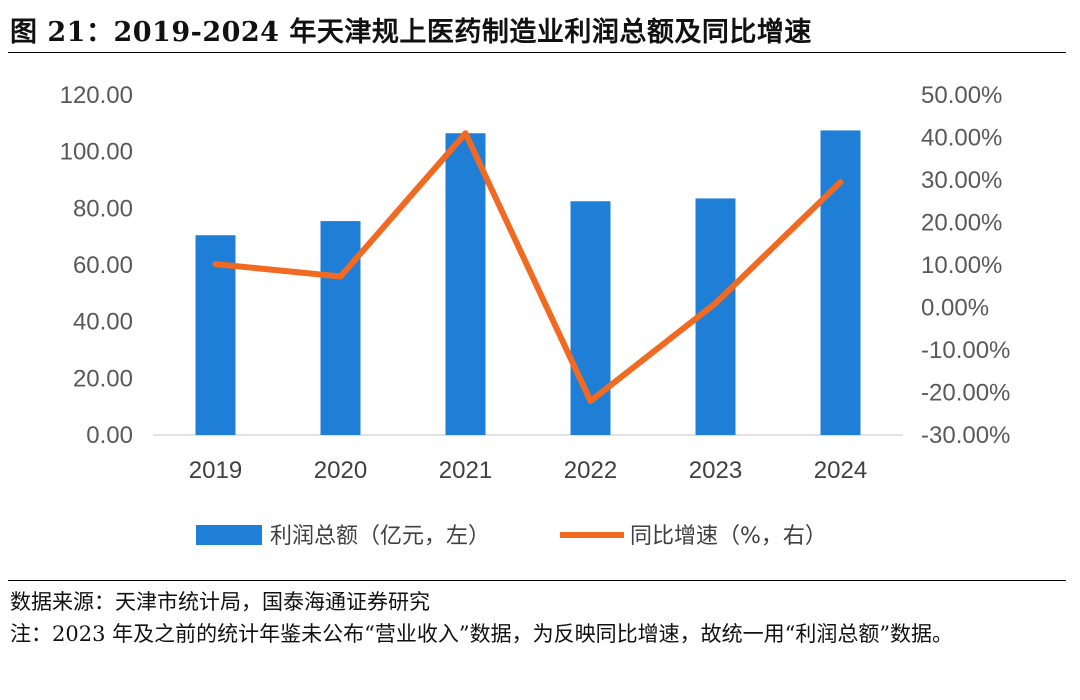 The image size is (1080, 700). What do you see at coordinates (465, 284) in the screenshot?
I see `bar-2021` at bounding box center [465, 284].